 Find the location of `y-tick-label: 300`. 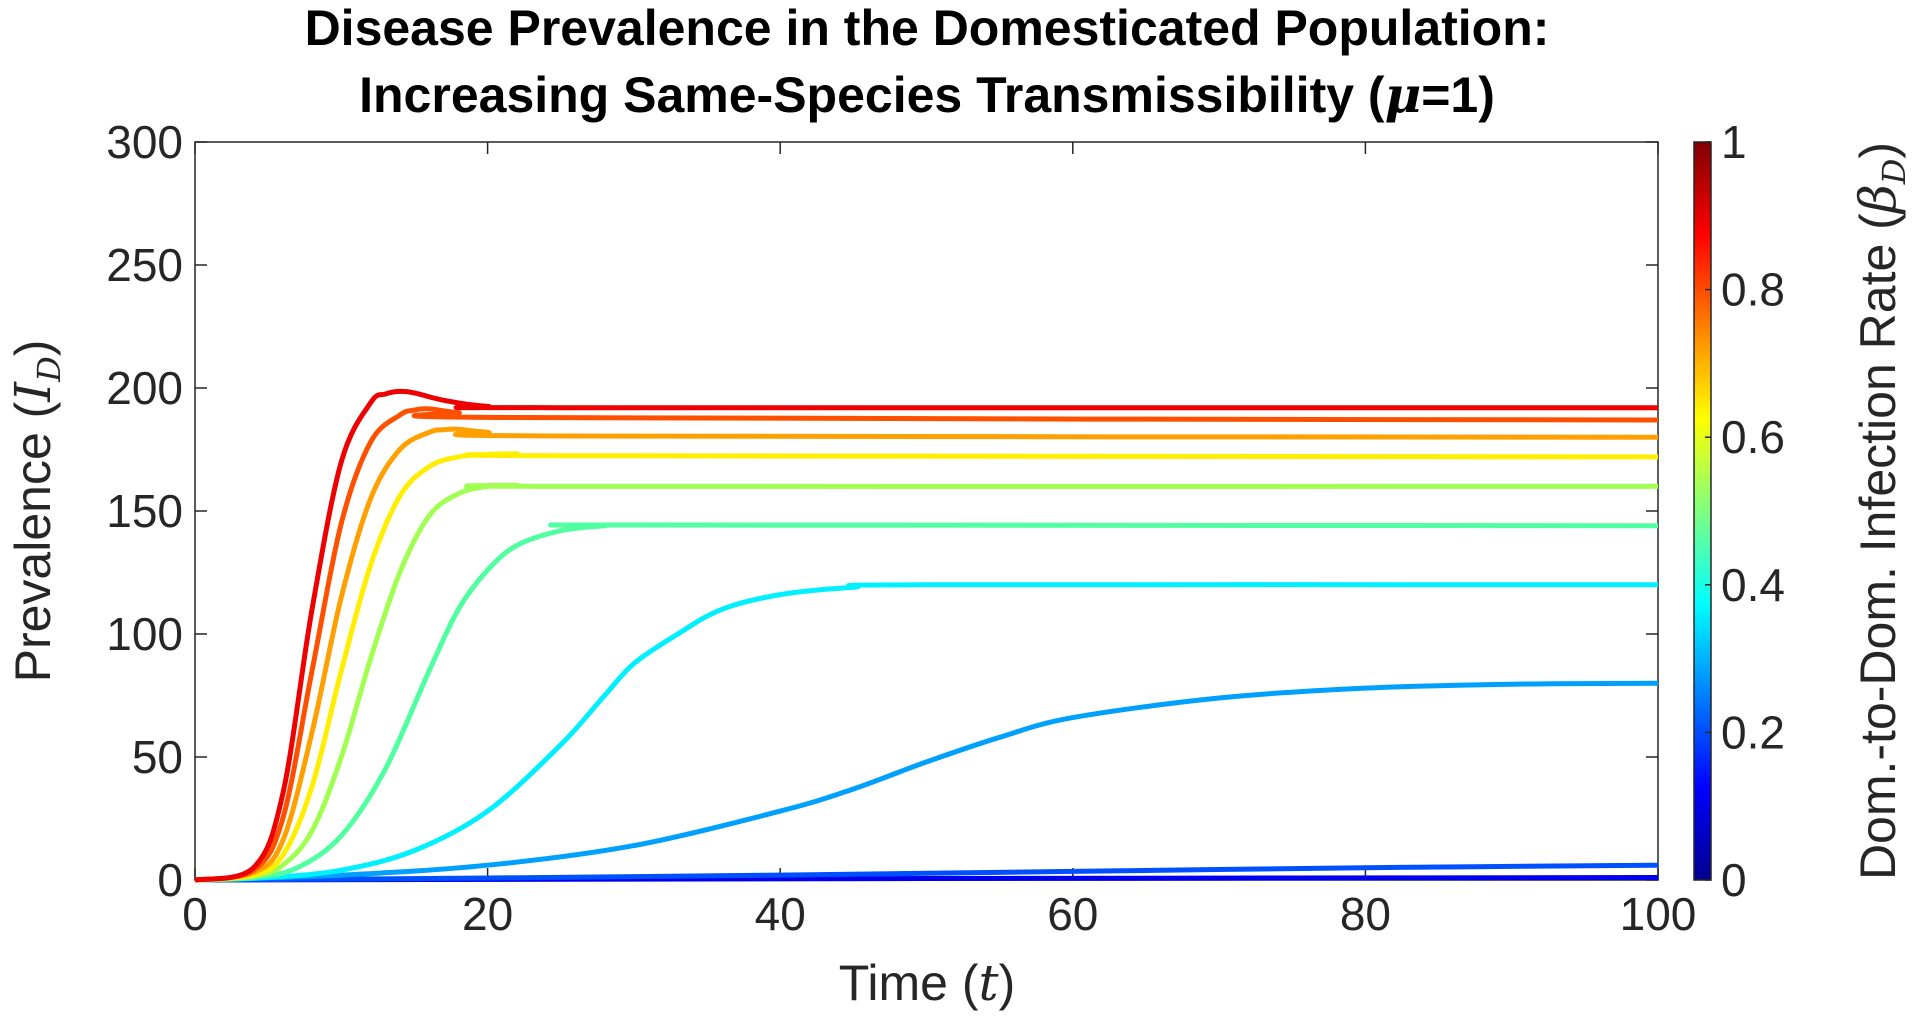

y-tick-label: 300 is located at coordinates (144, 142).